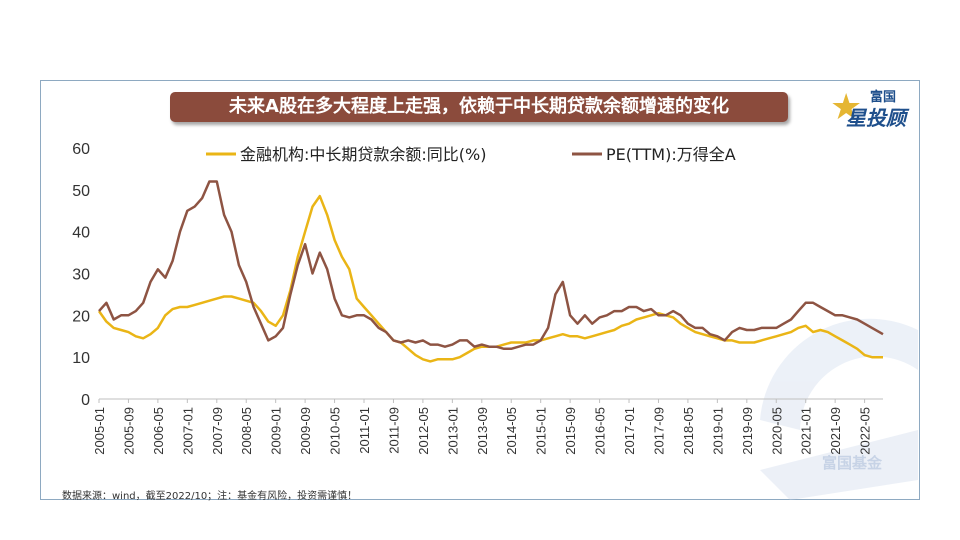 The width and height of the screenshot is (960, 540). Describe the element at coordinates (81, 233) in the screenshot. I see `y-tick-label: 40` at that location.